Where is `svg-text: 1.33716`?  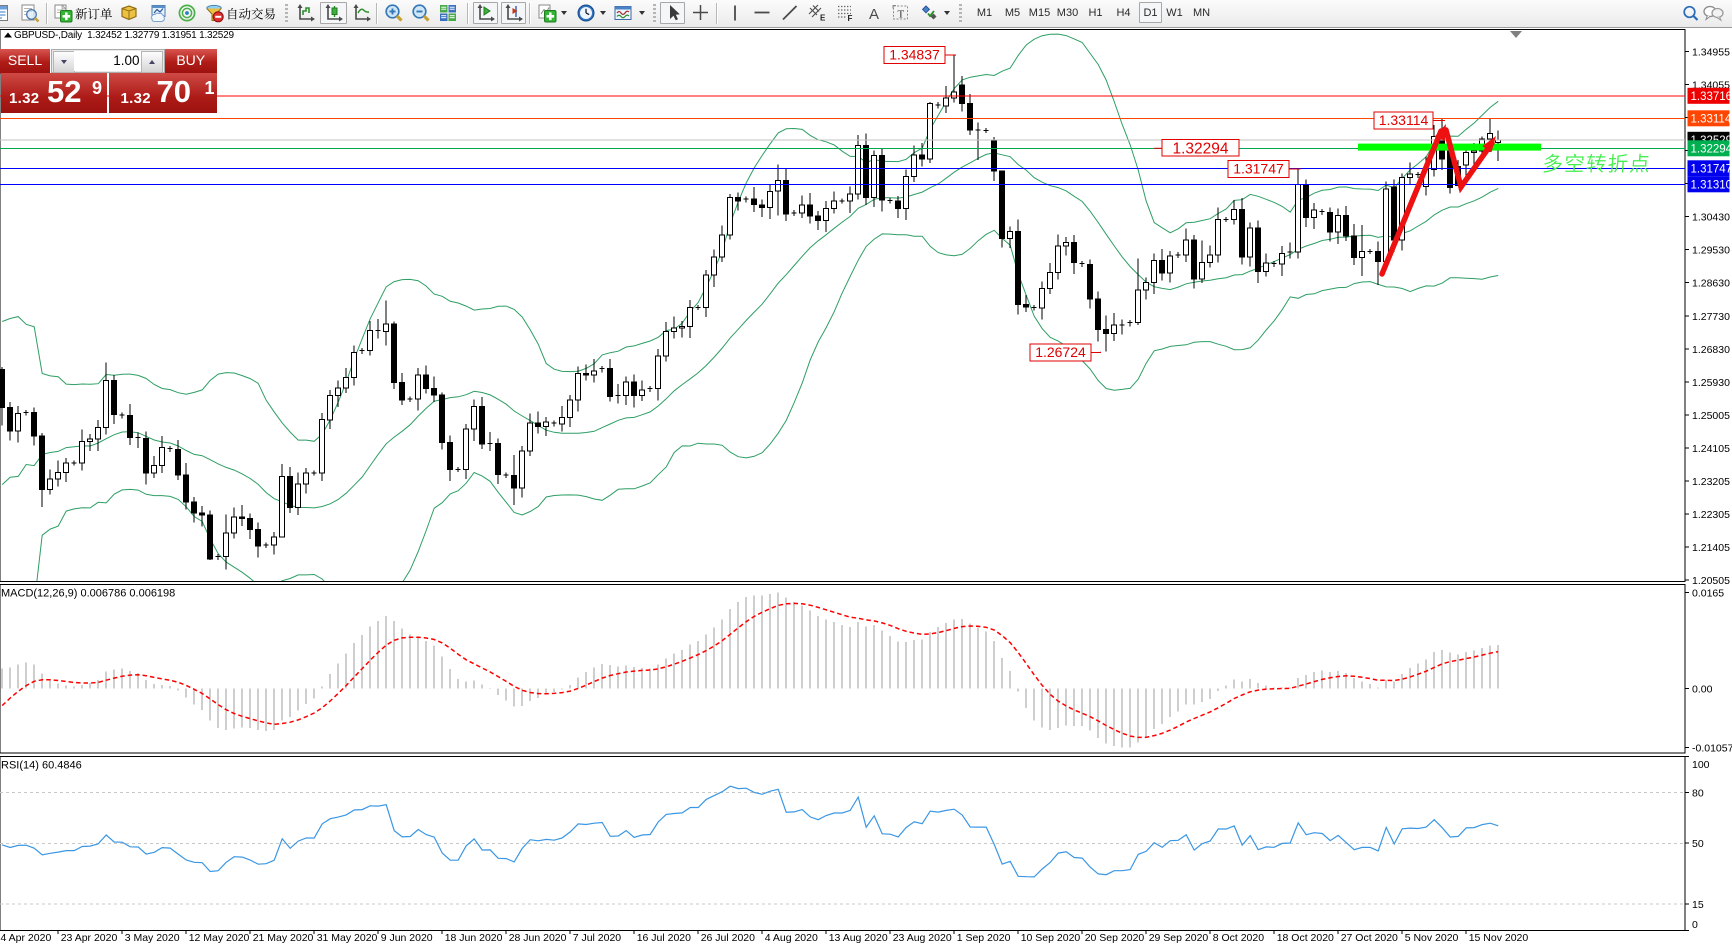 svg-text: 1.33716 is located at coordinates (1711, 97).